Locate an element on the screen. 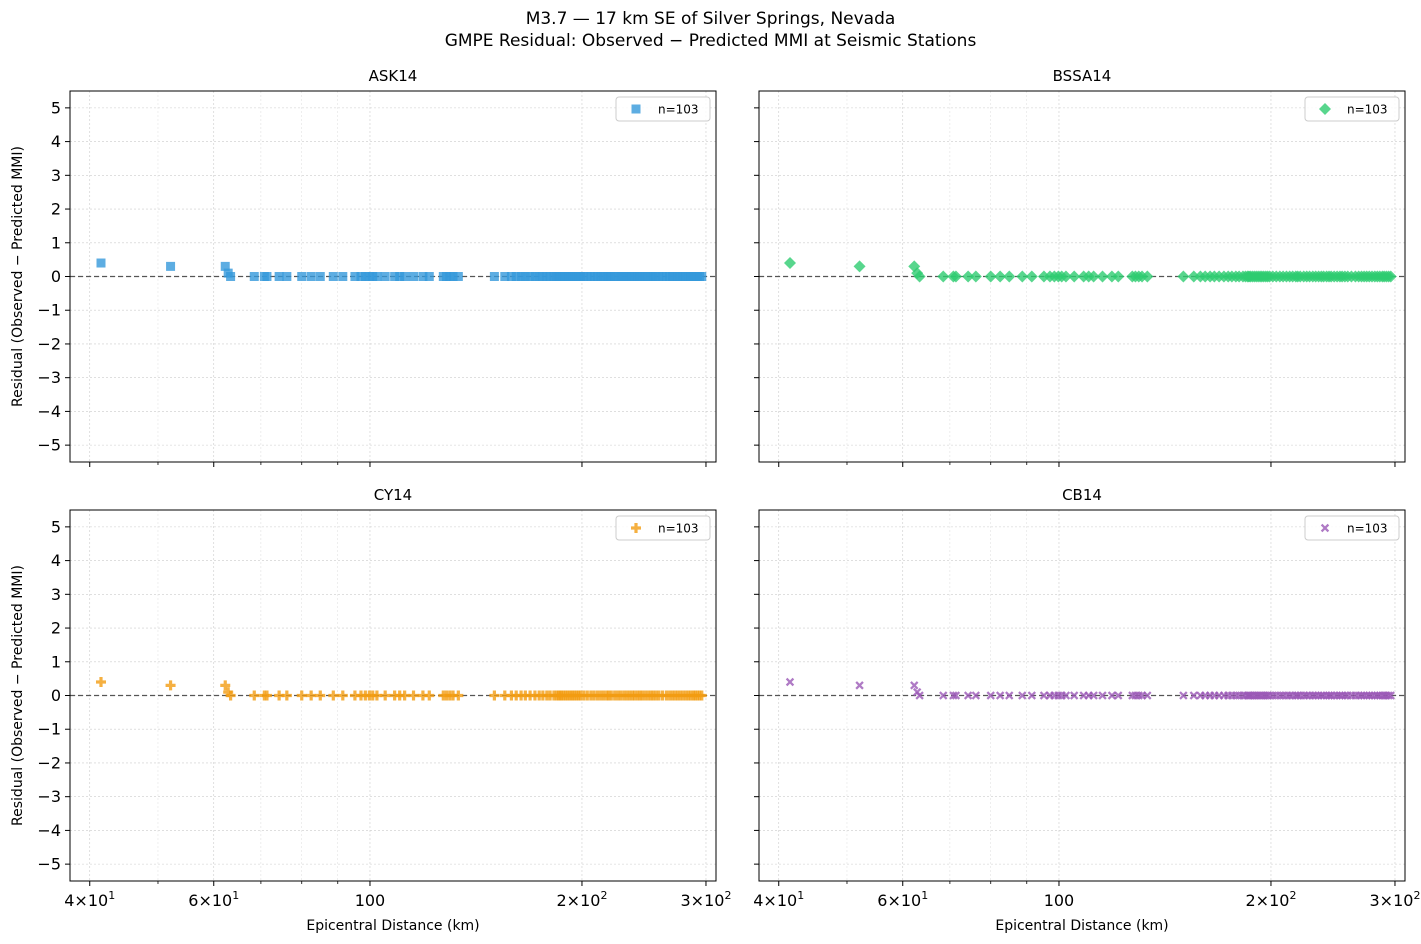 The width and height of the screenshot is (1421, 944). x-tick-label: 100 is located at coordinates (370, 900).